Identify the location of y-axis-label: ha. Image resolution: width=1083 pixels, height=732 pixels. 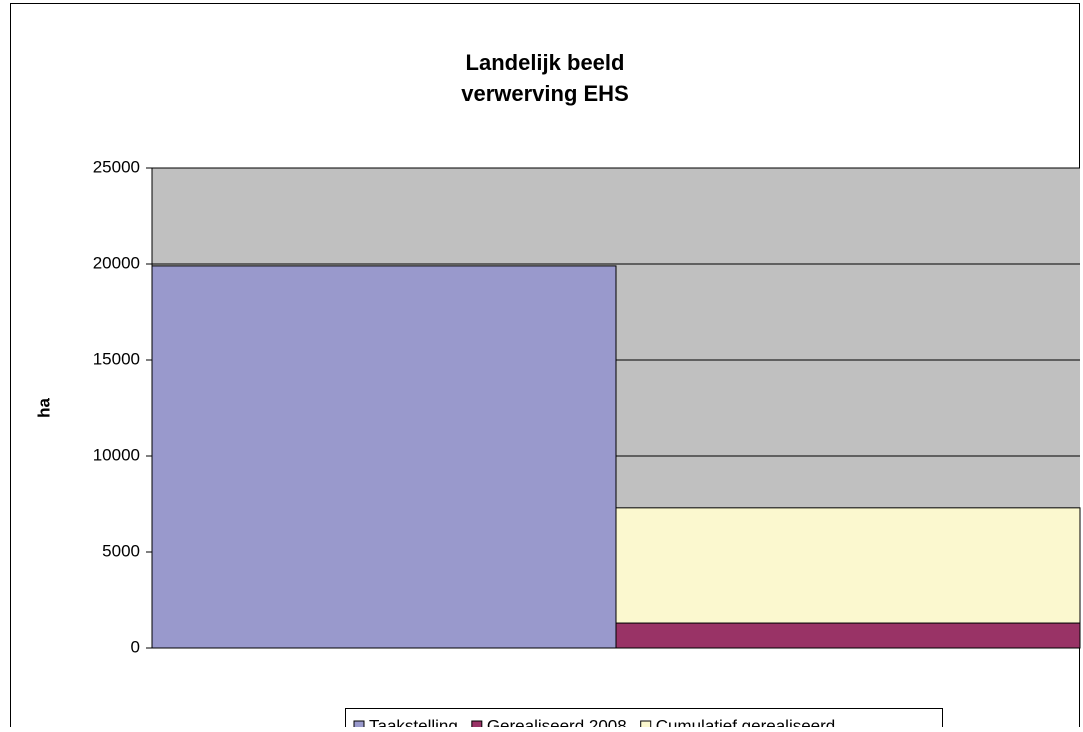
(43, 408).